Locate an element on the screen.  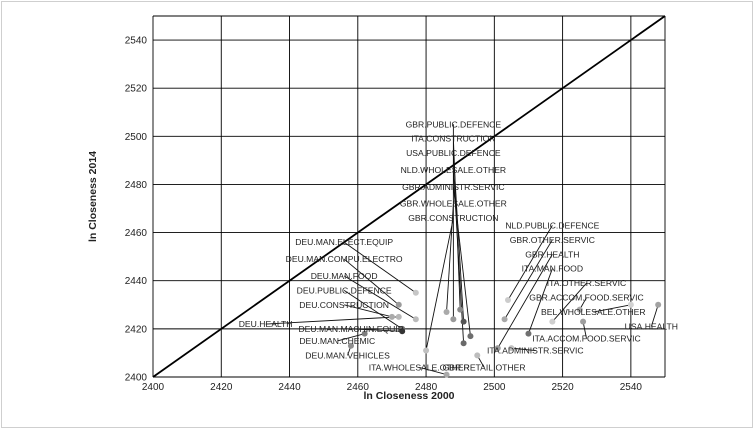
point-label: GBR.WHOLESALE.OTHER is located at coordinates (453, 204).